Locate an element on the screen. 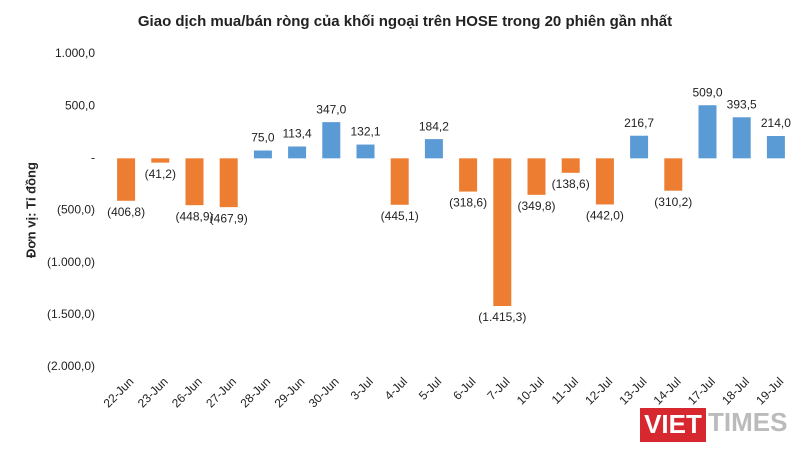 The height and width of the screenshot is (455, 810). value-label: 393,5 is located at coordinates (742, 104).